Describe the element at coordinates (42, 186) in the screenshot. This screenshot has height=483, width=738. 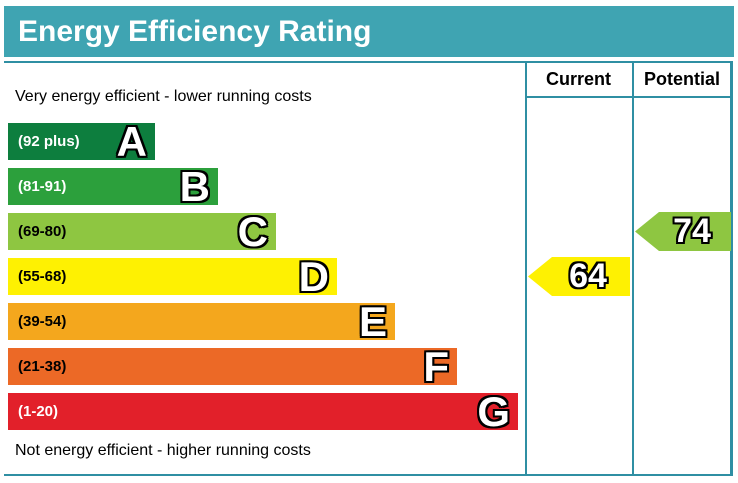
I see `band-range-label: (81-91)` at that location.